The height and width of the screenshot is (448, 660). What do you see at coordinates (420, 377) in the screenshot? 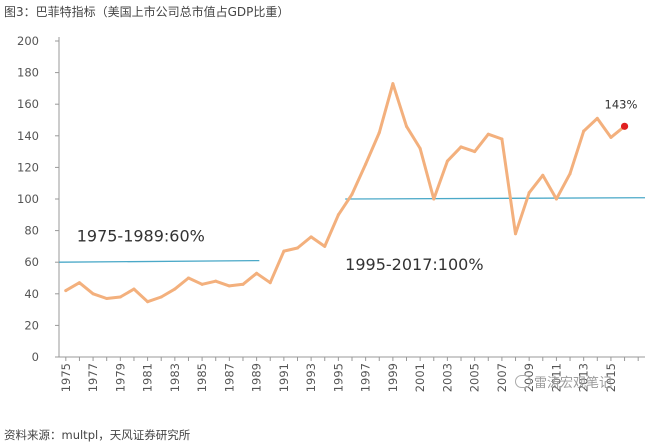
I see `x-tick-label: 2001` at bounding box center [420, 377].